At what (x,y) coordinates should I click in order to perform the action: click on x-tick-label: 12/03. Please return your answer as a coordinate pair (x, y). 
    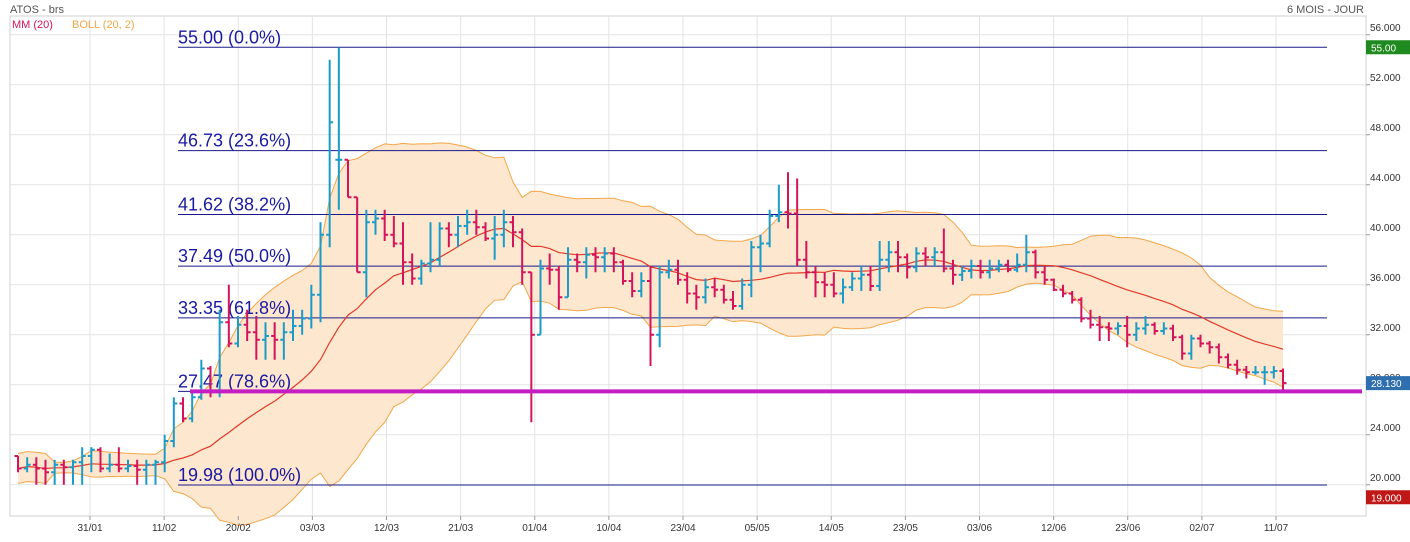
    Looking at the image, I should click on (386, 528).